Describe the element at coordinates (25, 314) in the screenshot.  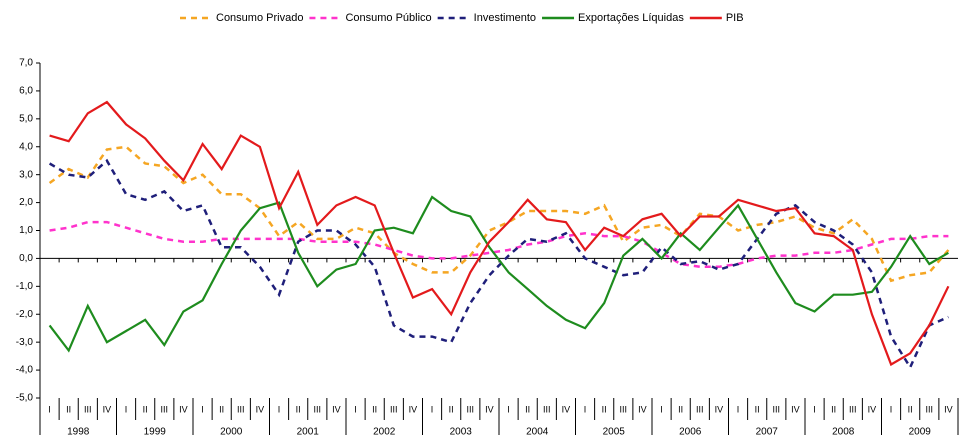
I see `y-tick-label: -2,0` at that location.